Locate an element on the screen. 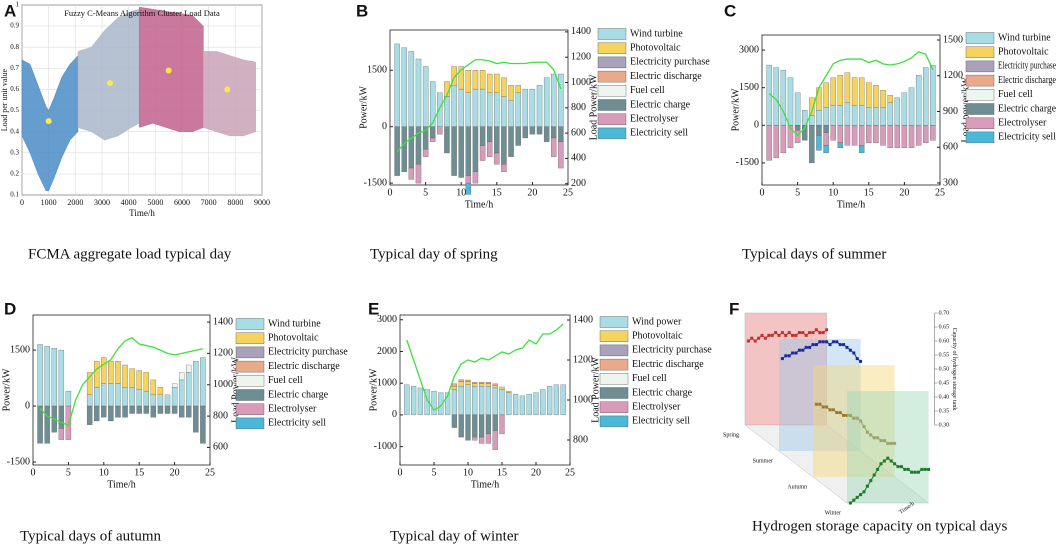 This screenshot has height=547, width=1059. y-tick-label: 0.5 is located at coordinates (14, 110).